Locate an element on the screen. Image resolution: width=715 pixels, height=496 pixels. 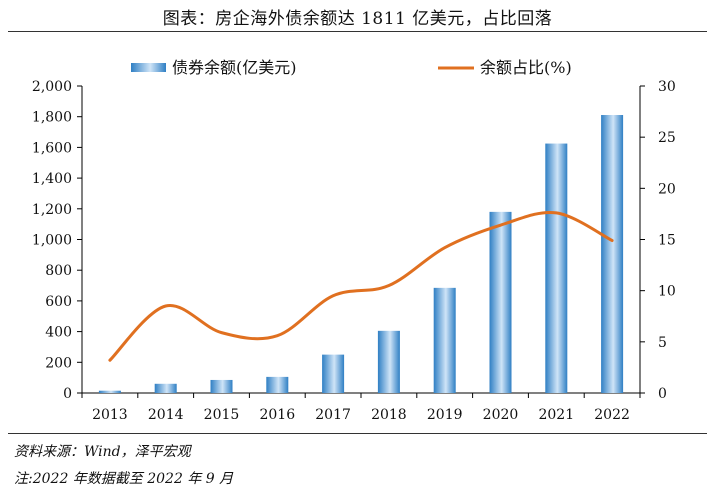
left-tick-label: 1,200 is located at coordinates (52, 210).